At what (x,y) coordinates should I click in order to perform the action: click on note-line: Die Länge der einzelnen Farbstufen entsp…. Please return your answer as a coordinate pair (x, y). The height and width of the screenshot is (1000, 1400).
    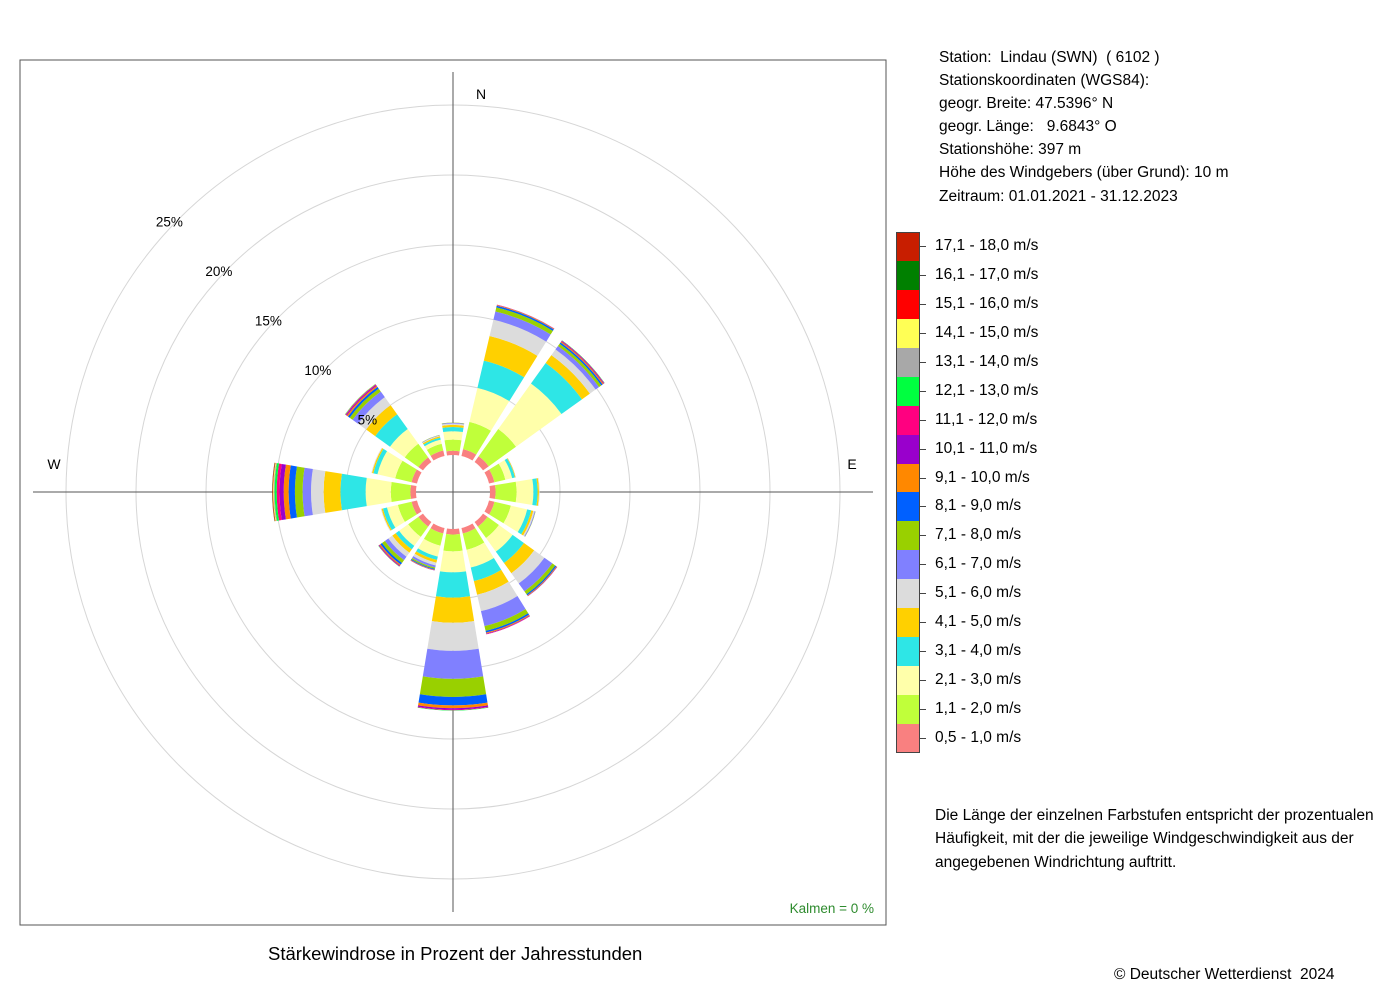
    Looking at the image, I should click on (1154, 815).